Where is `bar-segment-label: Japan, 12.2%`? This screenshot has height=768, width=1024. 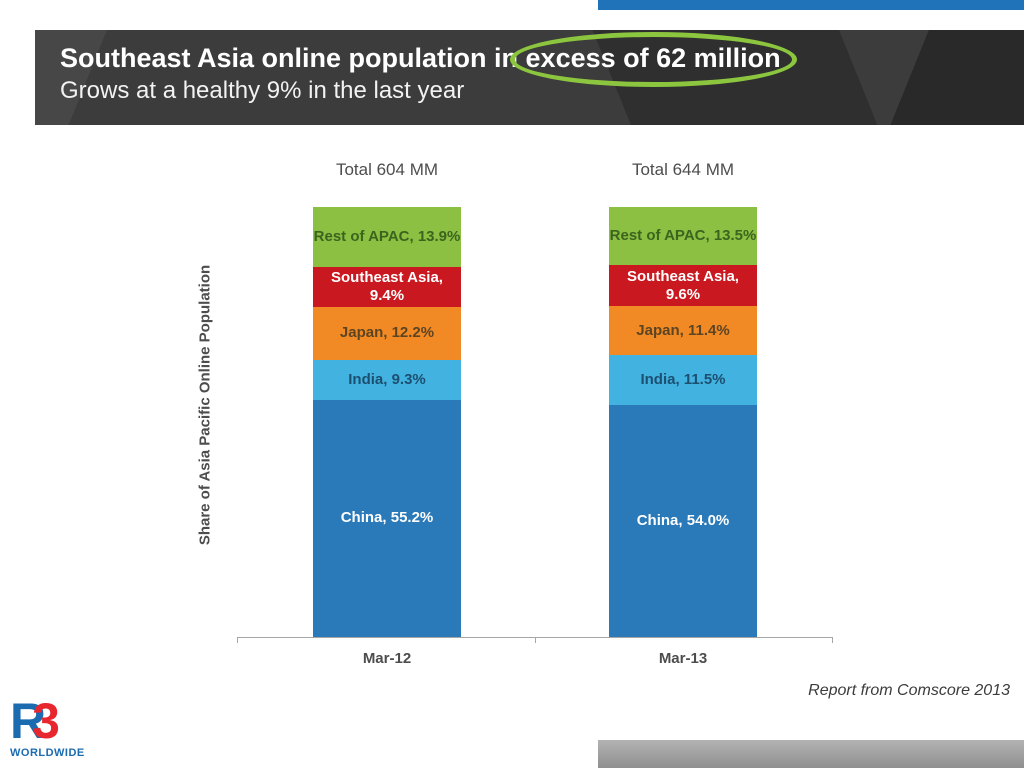 bar-segment-label: Japan, 12.2% is located at coordinates (387, 333).